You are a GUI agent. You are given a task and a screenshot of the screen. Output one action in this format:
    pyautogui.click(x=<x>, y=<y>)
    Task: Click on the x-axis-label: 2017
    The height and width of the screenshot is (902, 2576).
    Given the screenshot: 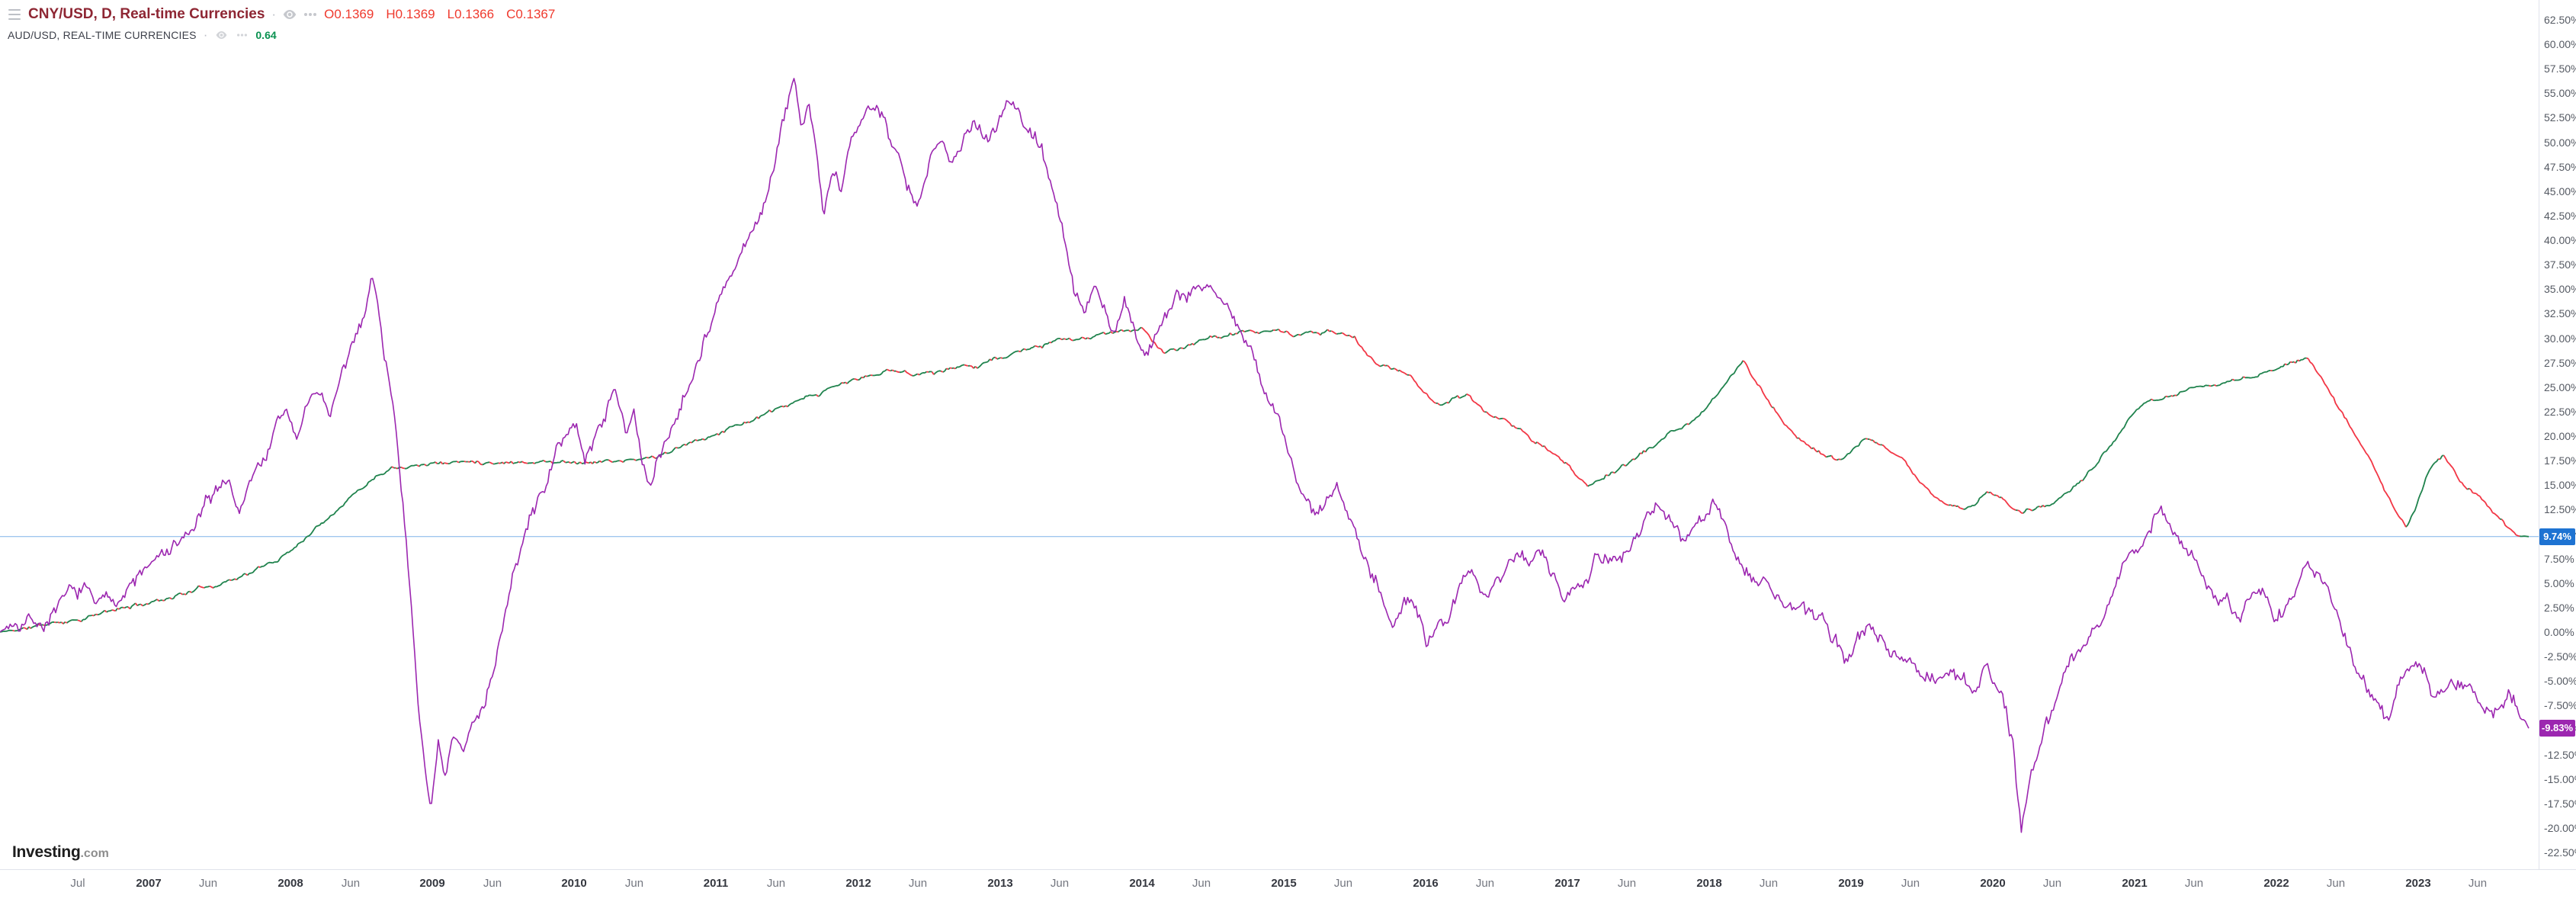 What is the action you would take?
    pyautogui.click(x=1567, y=883)
    